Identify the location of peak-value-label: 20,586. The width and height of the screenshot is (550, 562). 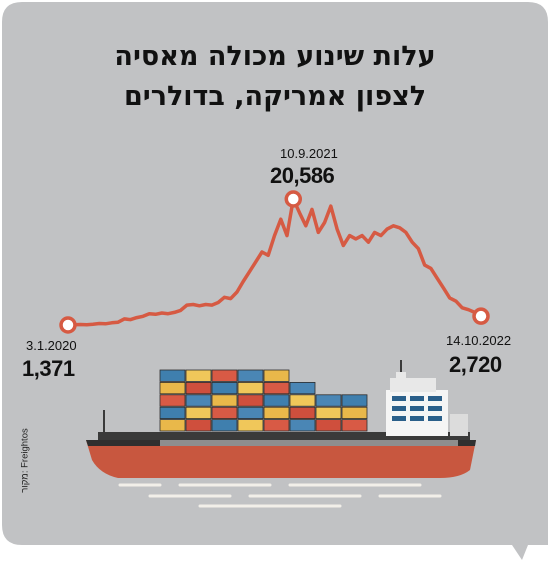
(302, 175).